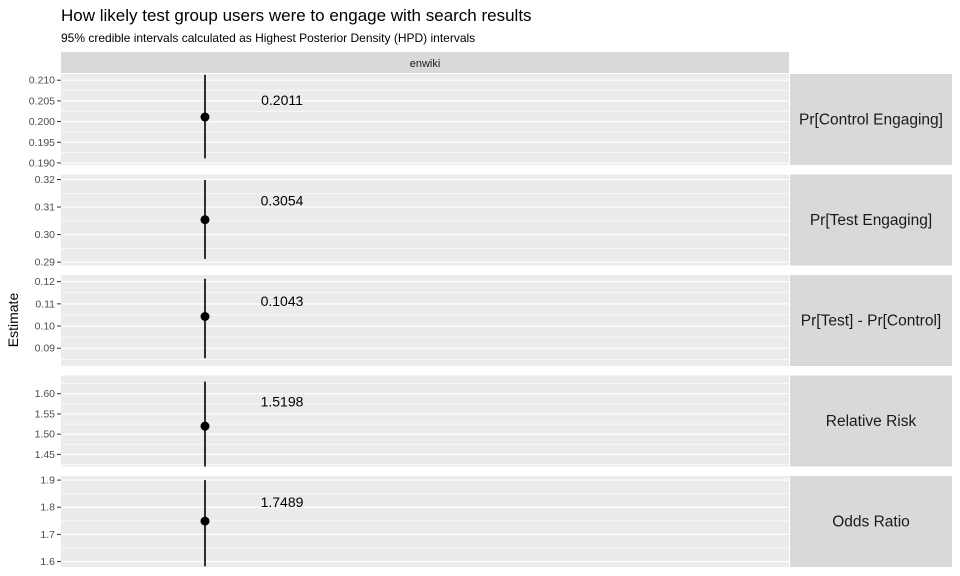 The image size is (960, 576). Describe the element at coordinates (282, 201) in the screenshot. I see `estimate-label: 0.3054` at that location.